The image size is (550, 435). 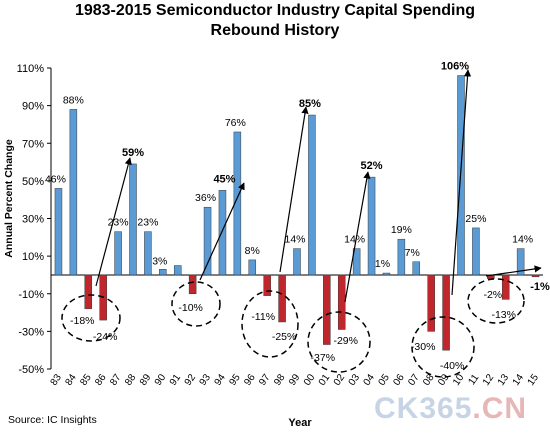 I want to click on y-tick-label: 90%, so click(x=33, y=107).